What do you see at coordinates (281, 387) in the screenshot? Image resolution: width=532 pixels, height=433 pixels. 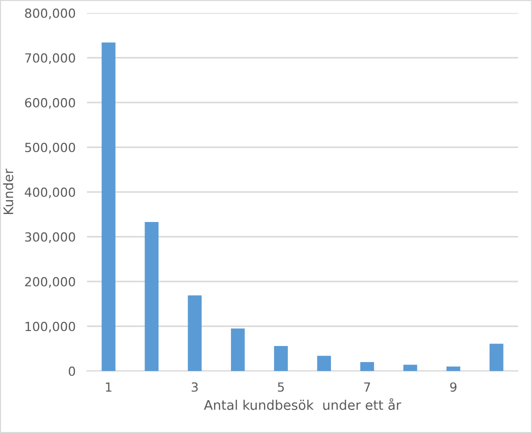 I see `x-tick-label: 5` at bounding box center [281, 387].